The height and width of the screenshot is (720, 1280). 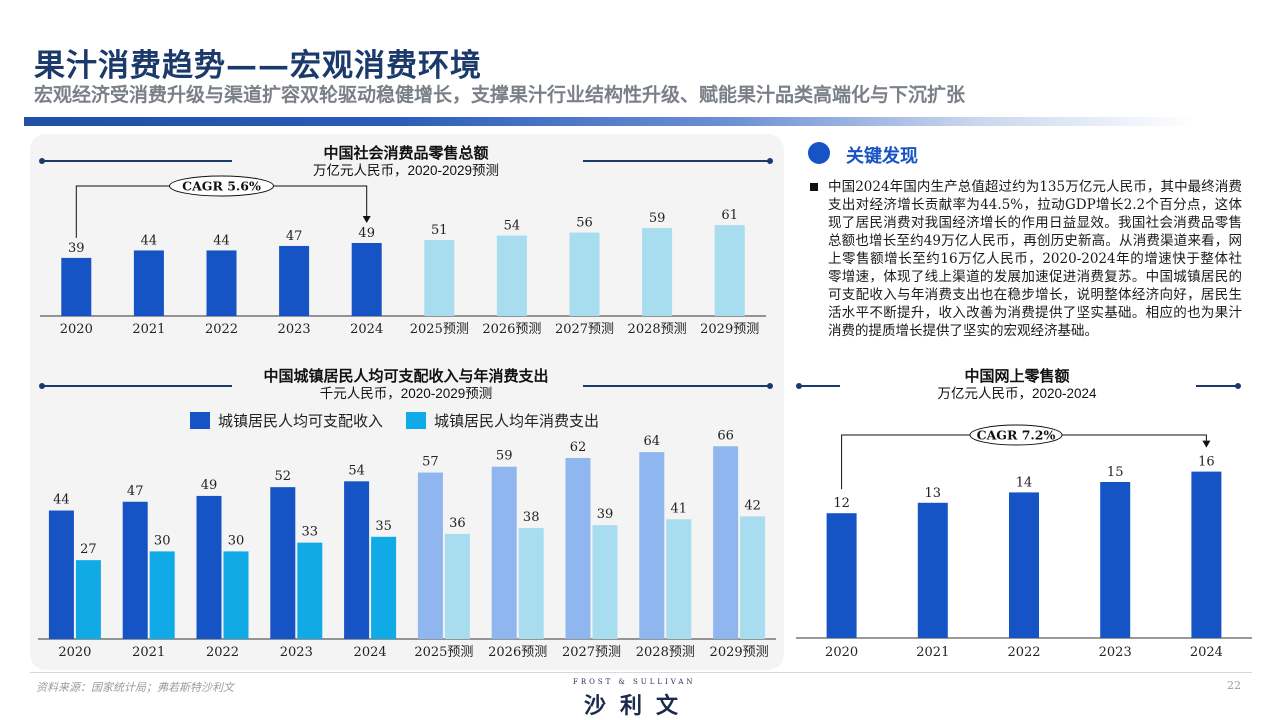 What do you see at coordinates (770, 386) in the screenshot?
I see `income-rule-dot-right` at bounding box center [770, 386].